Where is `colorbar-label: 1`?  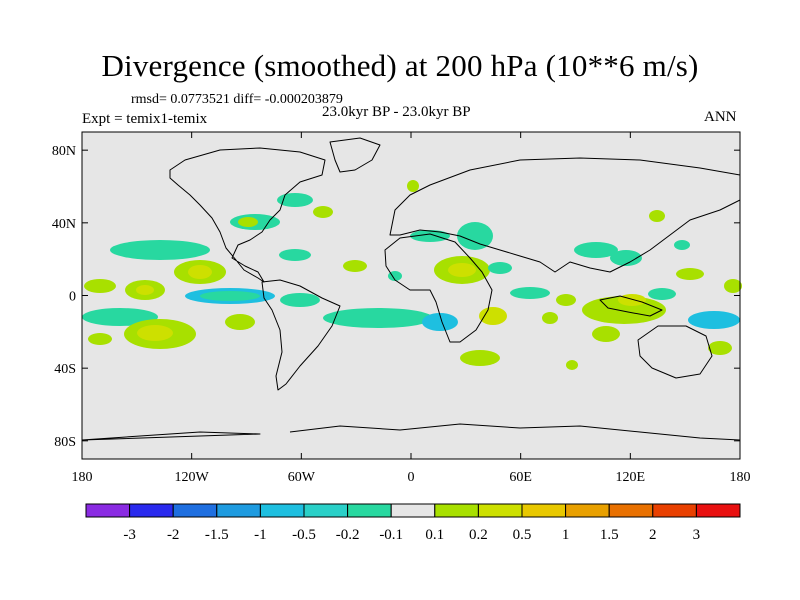
colorbar-label: 1 is located at coordinates (566, 535).